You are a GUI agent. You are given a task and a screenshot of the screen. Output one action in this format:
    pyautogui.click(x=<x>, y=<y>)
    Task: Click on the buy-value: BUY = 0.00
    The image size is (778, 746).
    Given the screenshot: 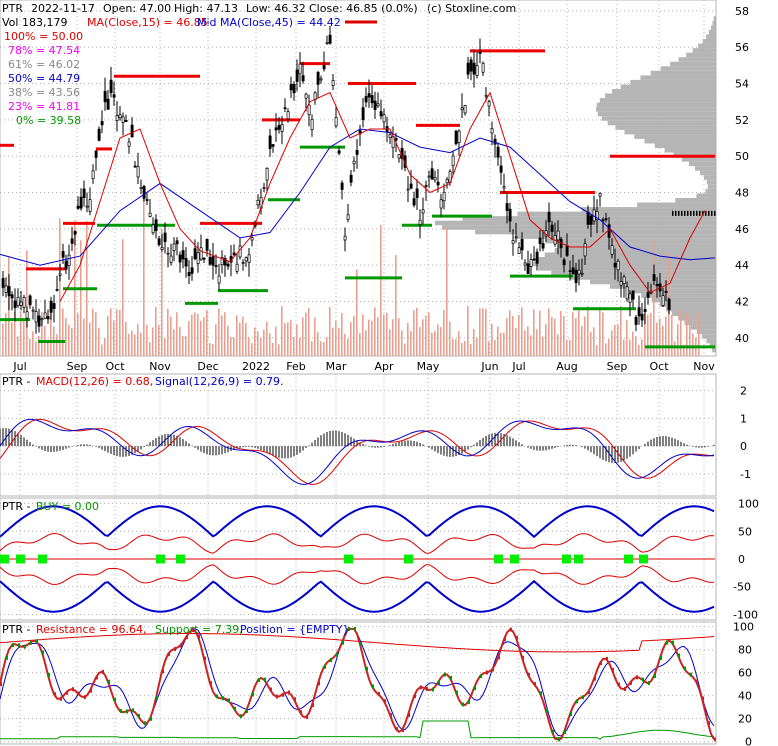 What is the action you would take?
    pyautogui.click(x=67, y=506)
    